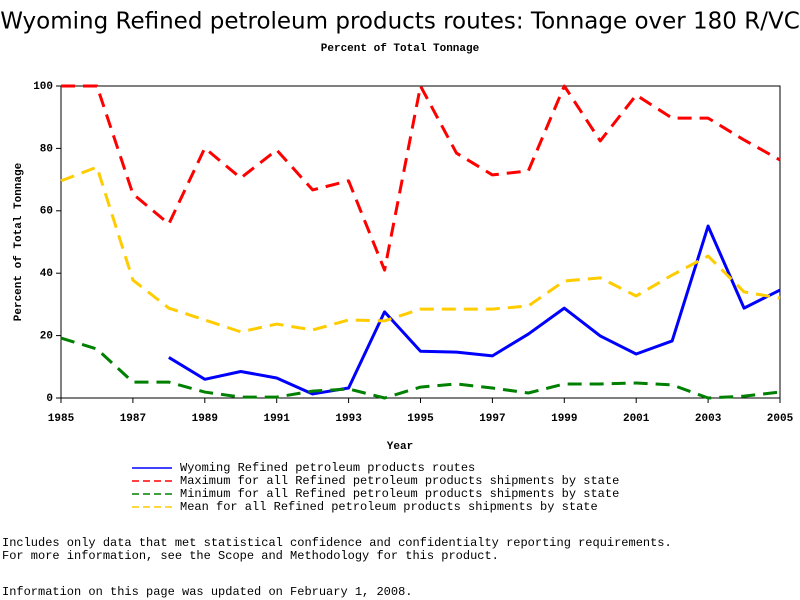 The image size is (800, 600). Describe the element at coordinates (708, 419) in the screenshot. I see `x-tick-label: 2003` at that location.